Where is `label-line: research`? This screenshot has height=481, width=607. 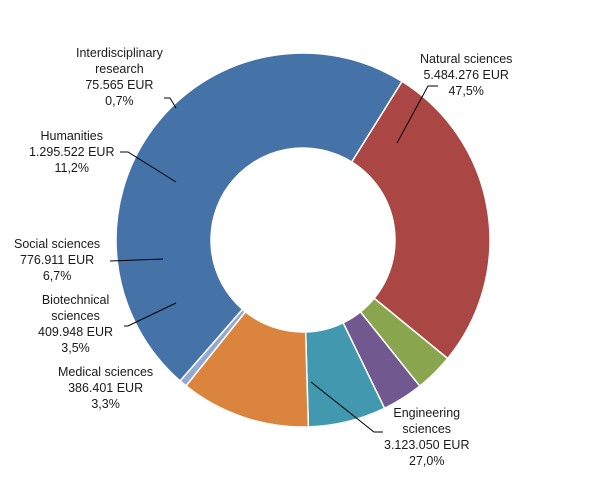 label-line: research is located at coordinates (119, 69).